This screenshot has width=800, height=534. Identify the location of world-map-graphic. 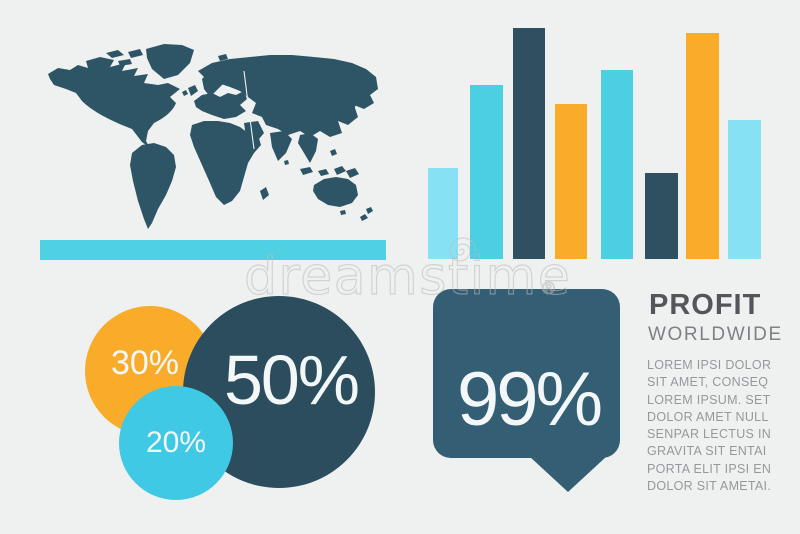
(213, 136).